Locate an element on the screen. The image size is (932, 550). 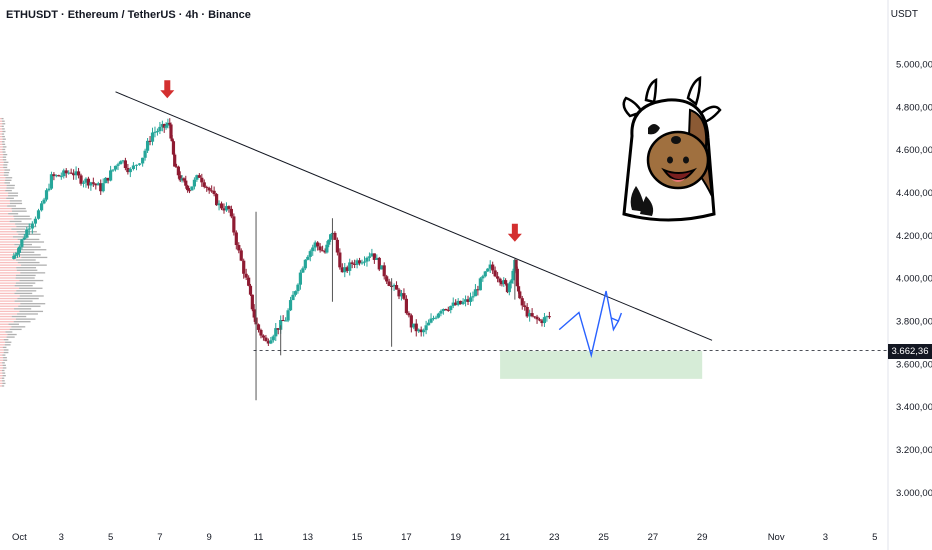
y-tick-label: 3.400,00 is located at coordinates (914, 407).